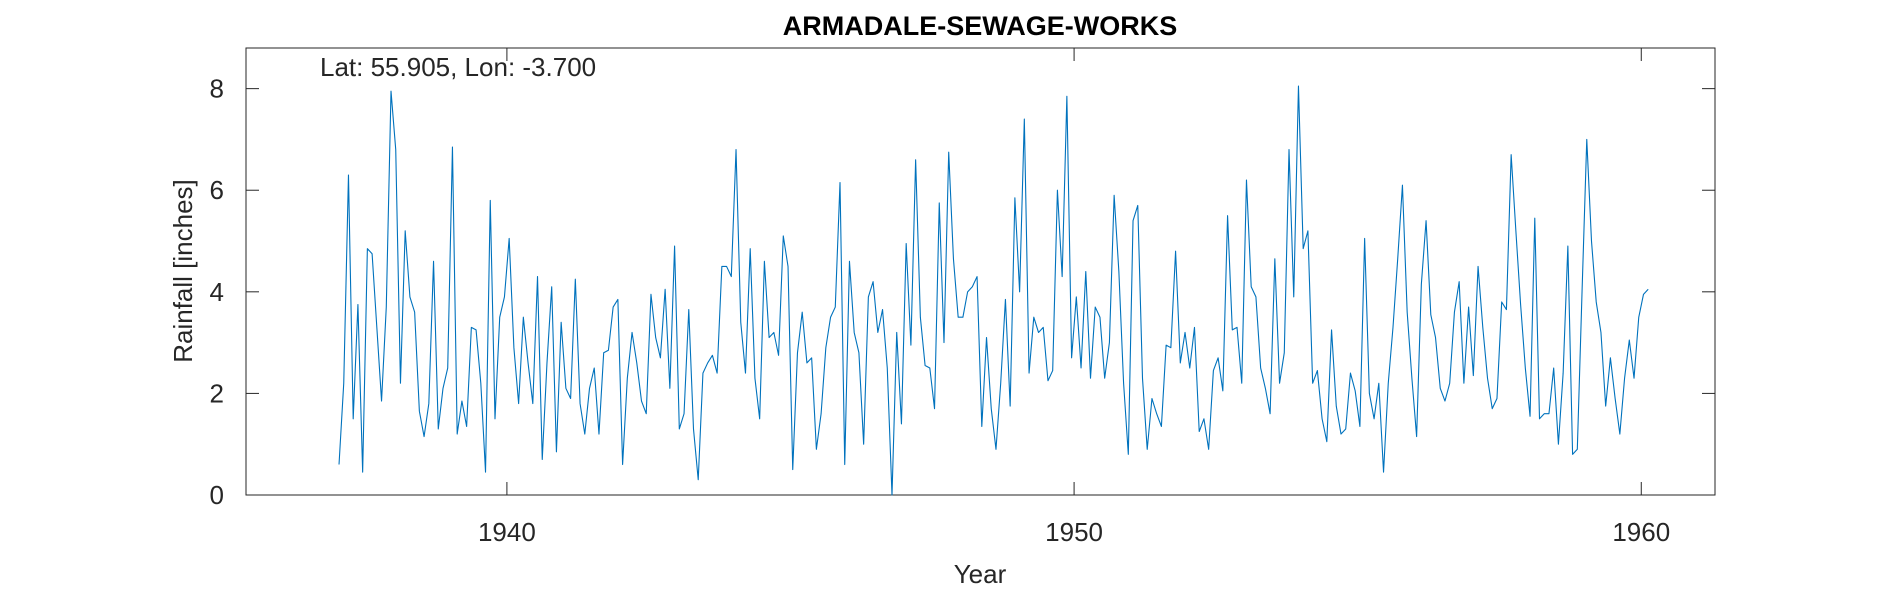  I want to click on x-tick-label: 1950, so click(1074, 532).